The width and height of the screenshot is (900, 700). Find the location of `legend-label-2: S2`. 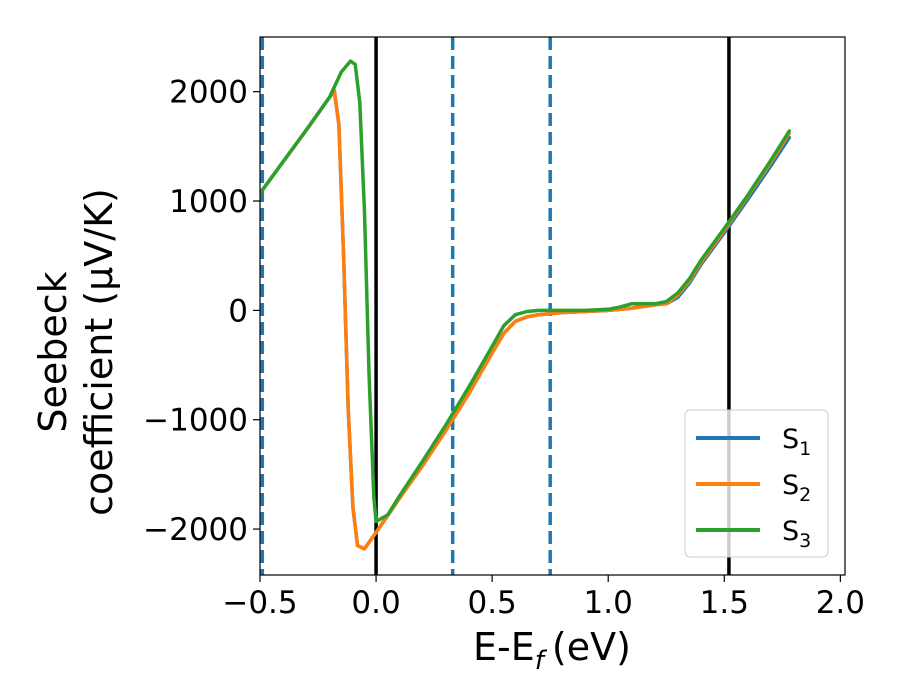

legend-label-2: S2 is located at coordinates (796, 488).